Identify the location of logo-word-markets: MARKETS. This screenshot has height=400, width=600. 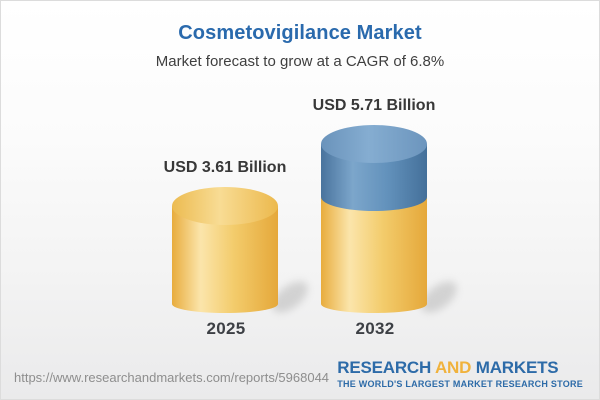
(517, 367).